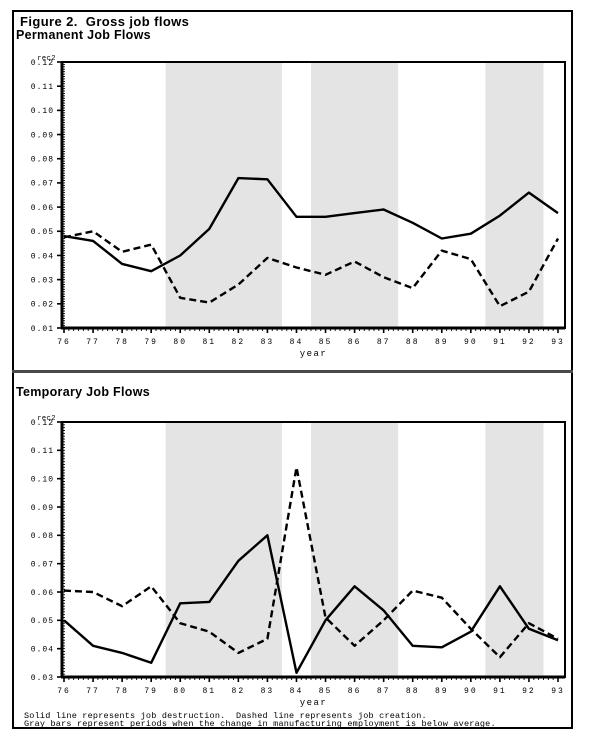 The height and width of the screenshot is (742, 612). What do you see at coordinates (83, 35) in the screenshot?
I see `panel-title-permanent: Permanent Job Flows` at bounding box center [83, 35].